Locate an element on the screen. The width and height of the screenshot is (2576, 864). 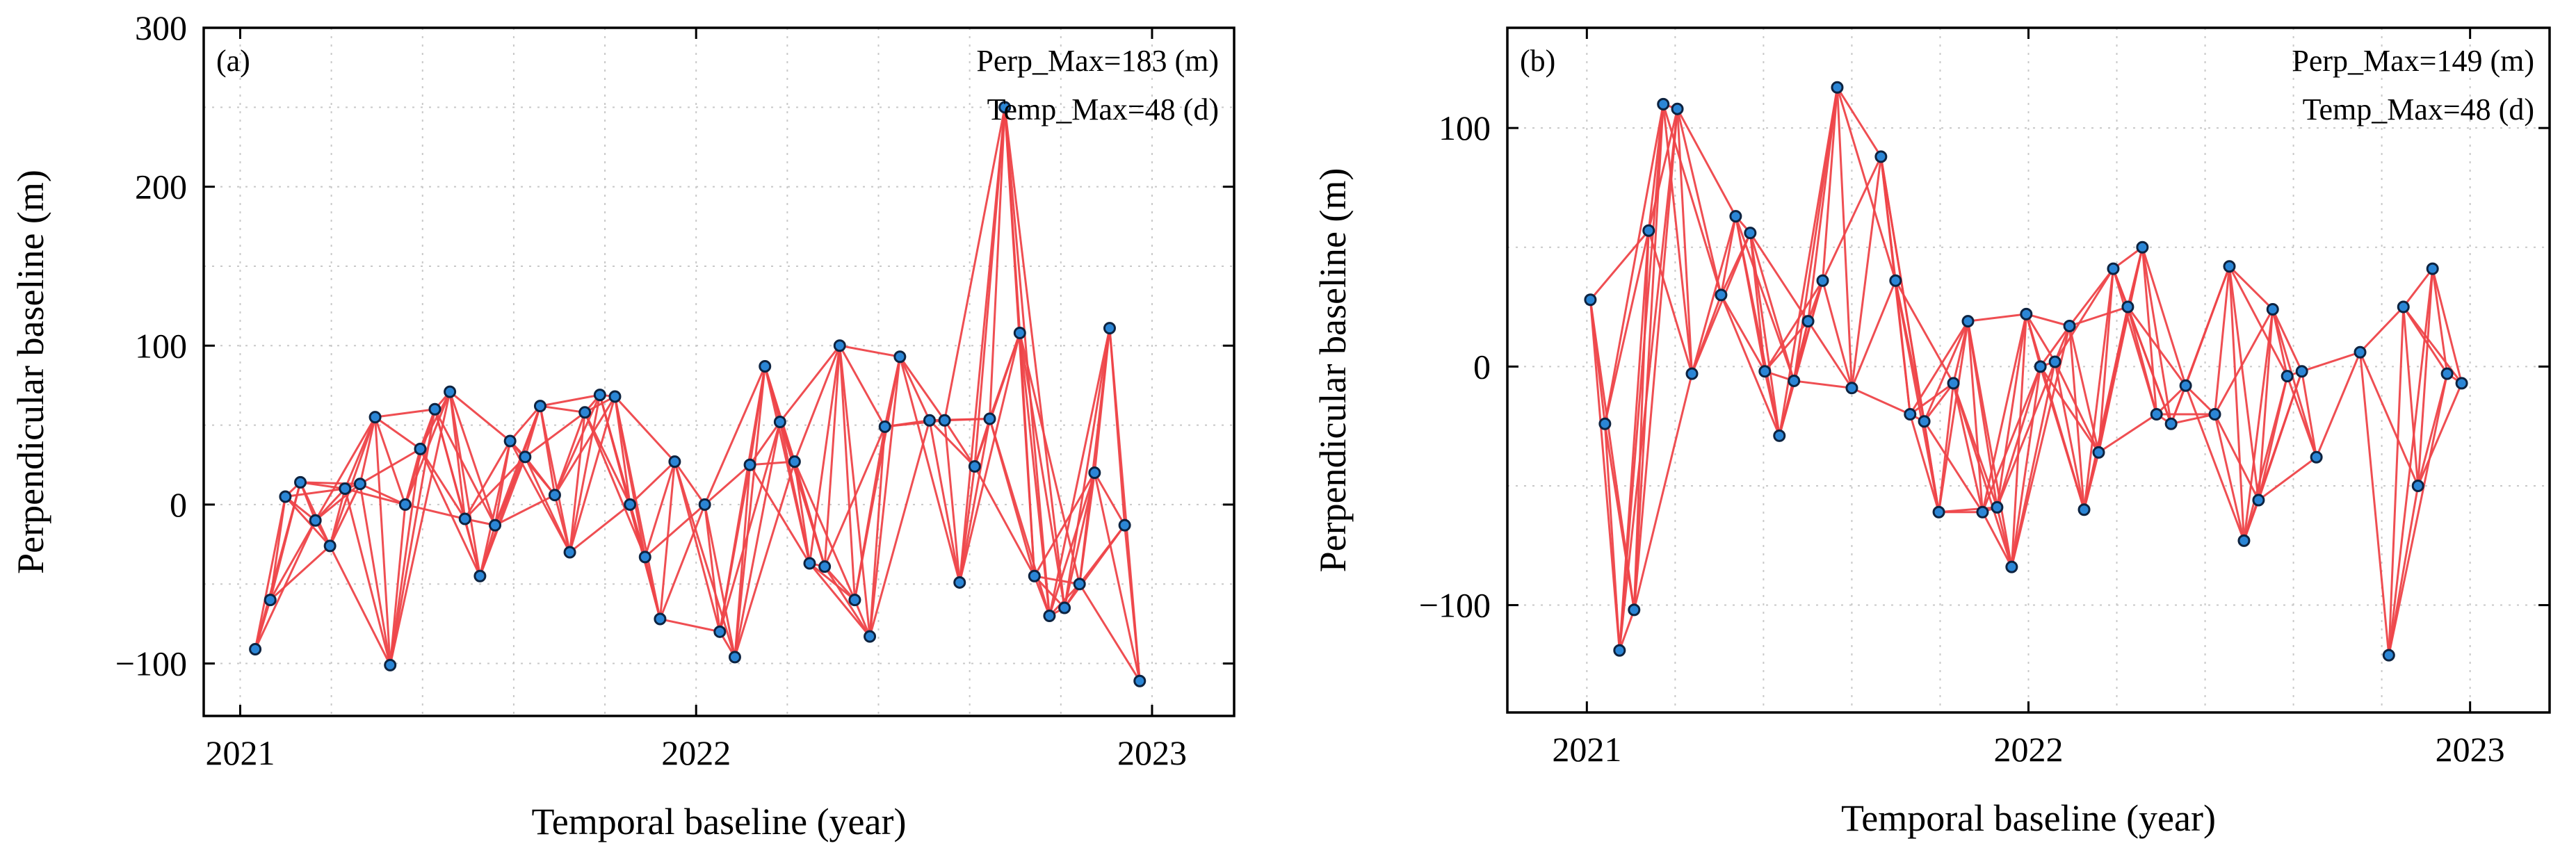
panel-b-xlabel: Temporal baseline (year) is located at coordinates (2028, 818).